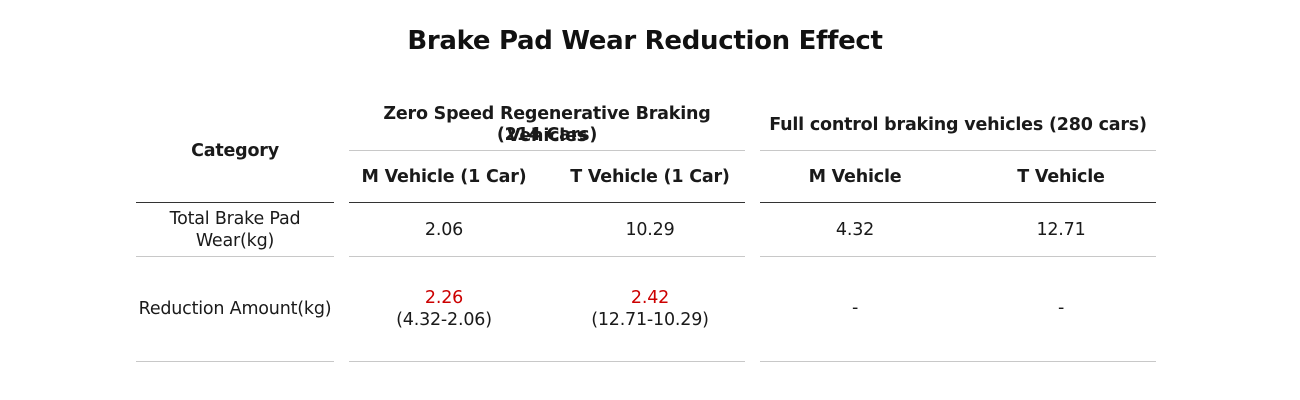 This screenshot has height=400, width=1300. I want to click on cell-reduction-g2-t: -, so click(1061, 308).